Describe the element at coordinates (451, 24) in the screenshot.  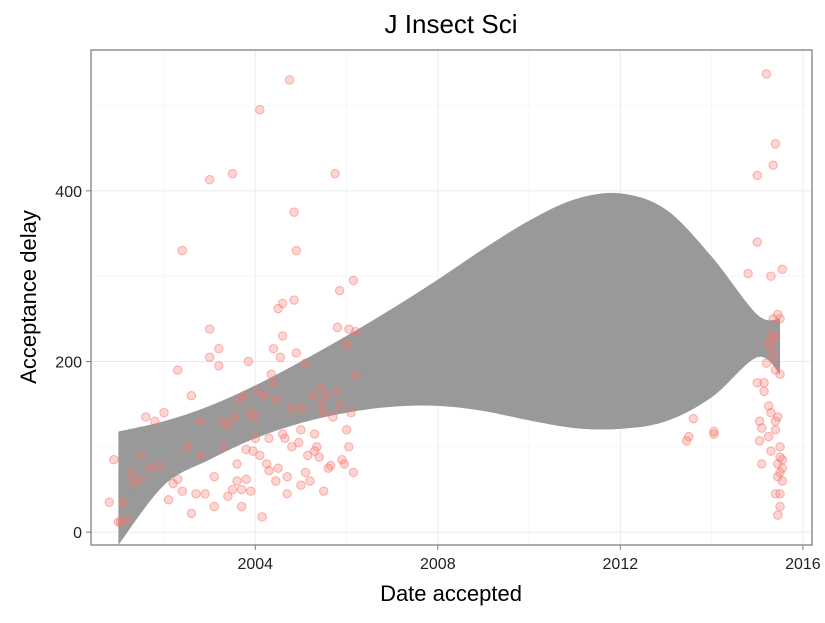
I see `chart-title: J Insect Sci` at that location.